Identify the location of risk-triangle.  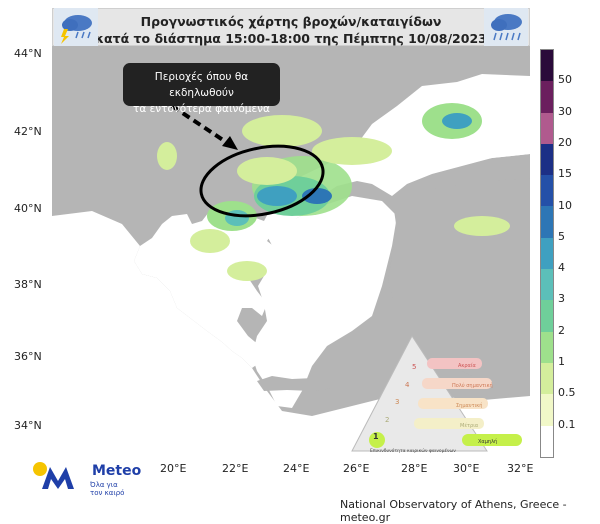
(436, 393).